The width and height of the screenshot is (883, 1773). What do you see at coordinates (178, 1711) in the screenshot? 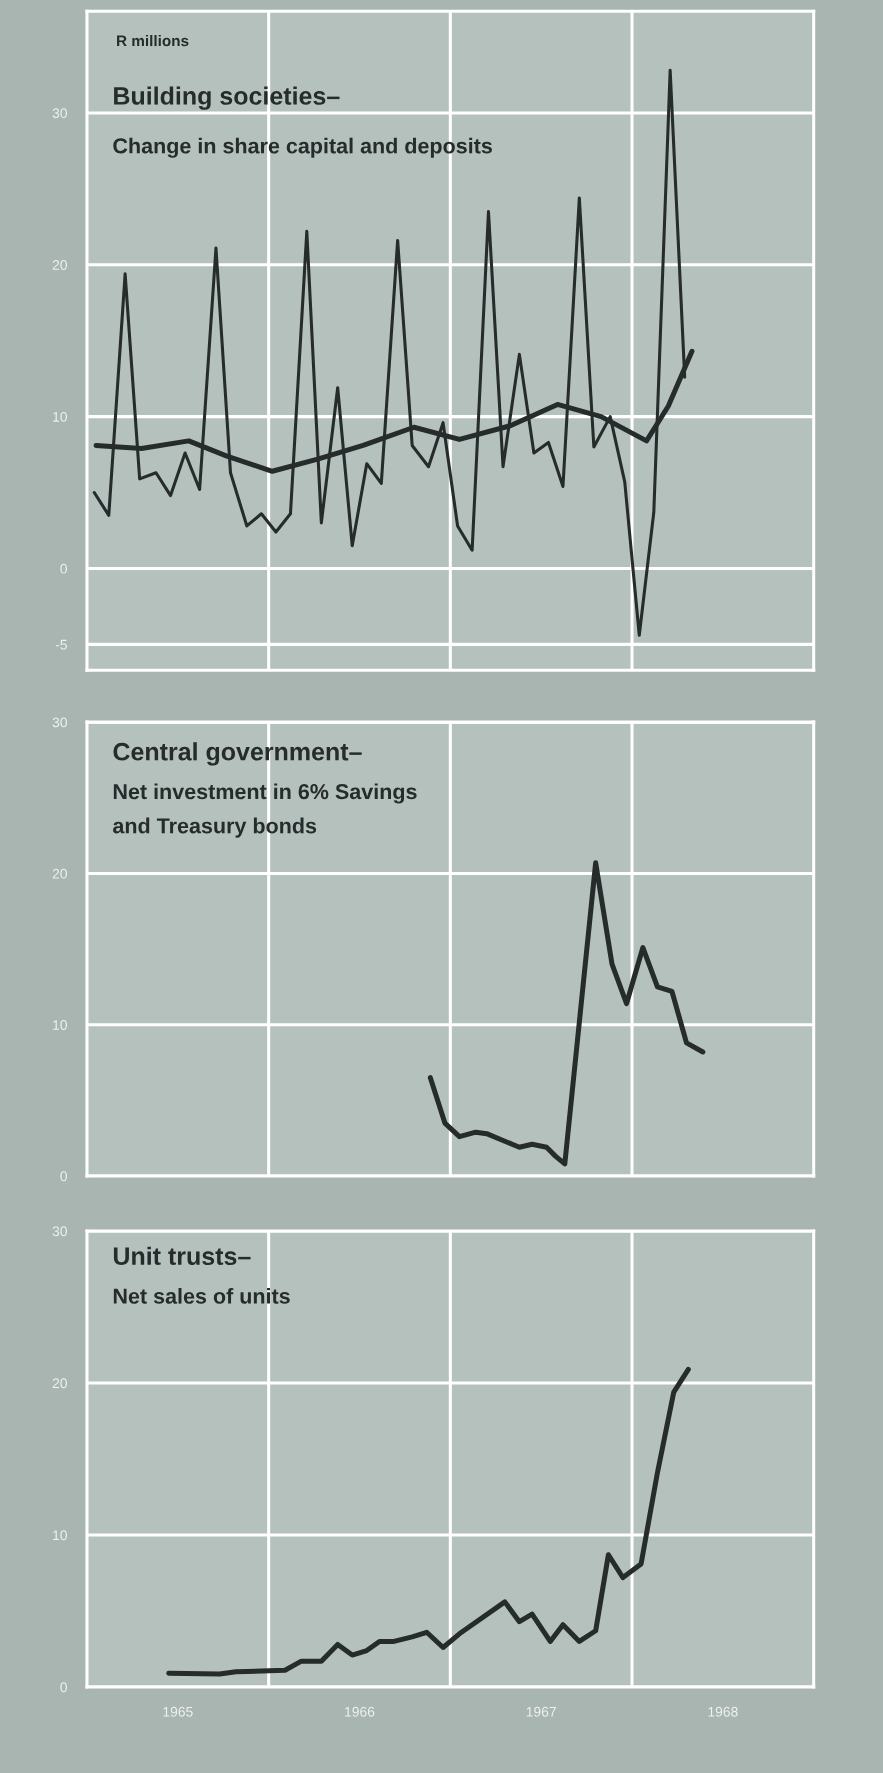
I see `x-tick-label: 1965` at bounding box center [178, 1711].